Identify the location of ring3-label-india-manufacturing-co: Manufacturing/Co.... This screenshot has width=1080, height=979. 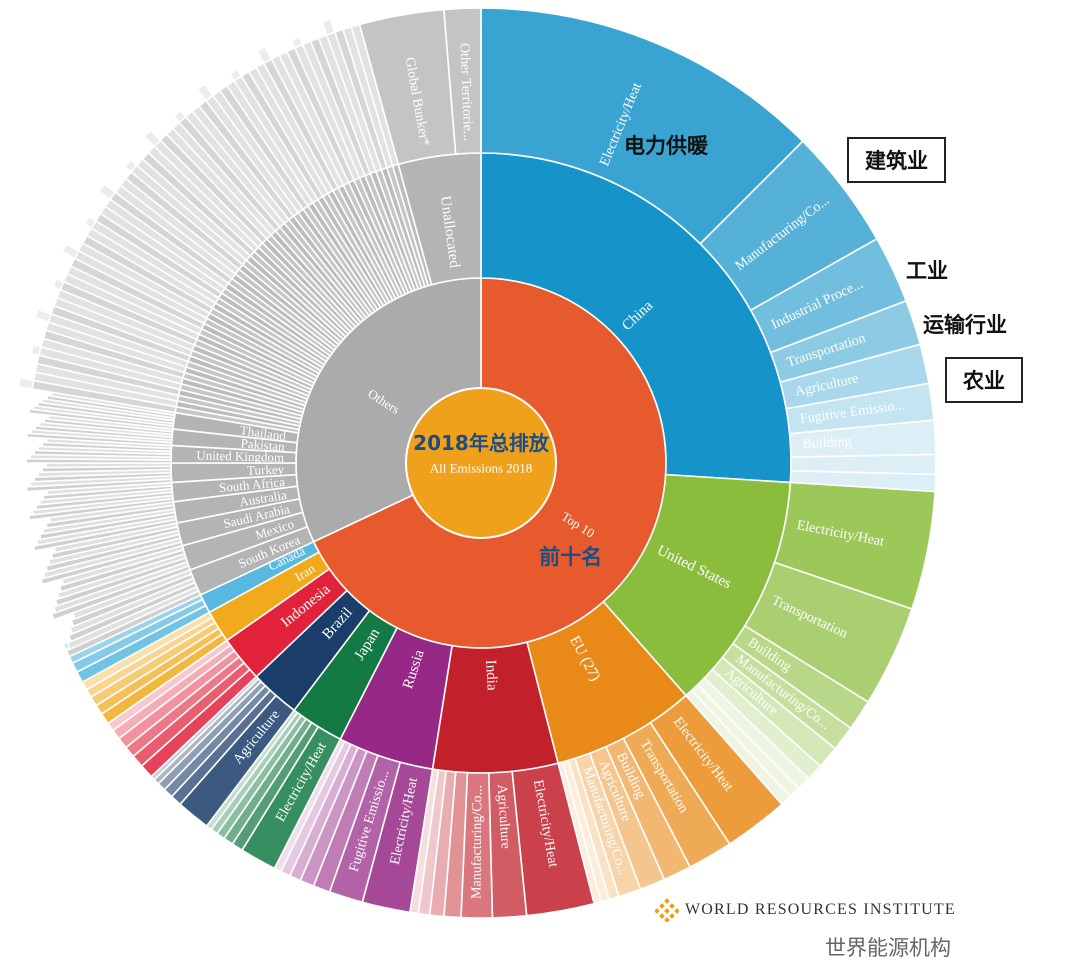
(477, 842).